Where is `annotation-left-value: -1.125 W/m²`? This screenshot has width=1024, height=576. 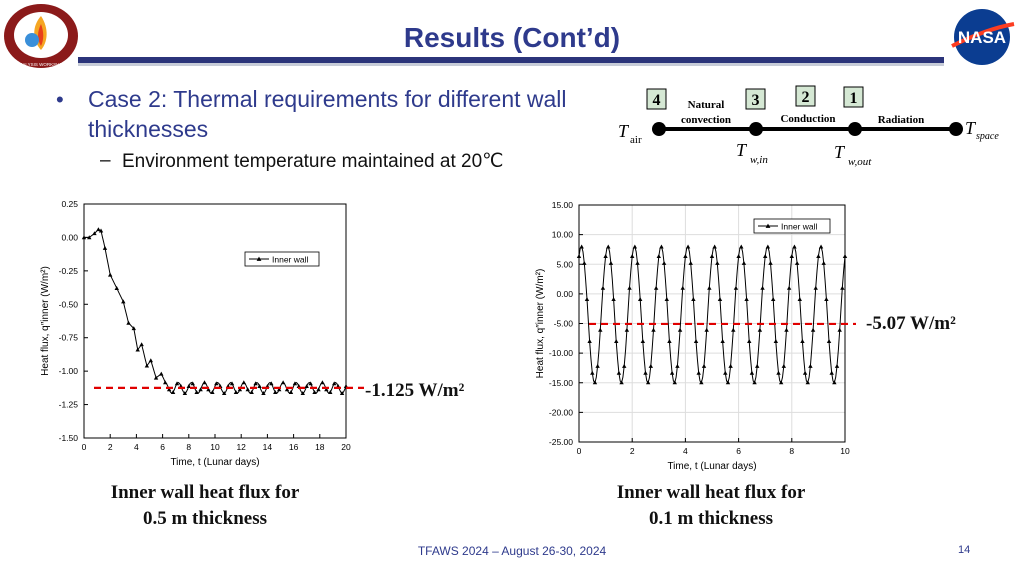
annotation-left-value: -1.125 W/m² is located at coordinates (415, 390).